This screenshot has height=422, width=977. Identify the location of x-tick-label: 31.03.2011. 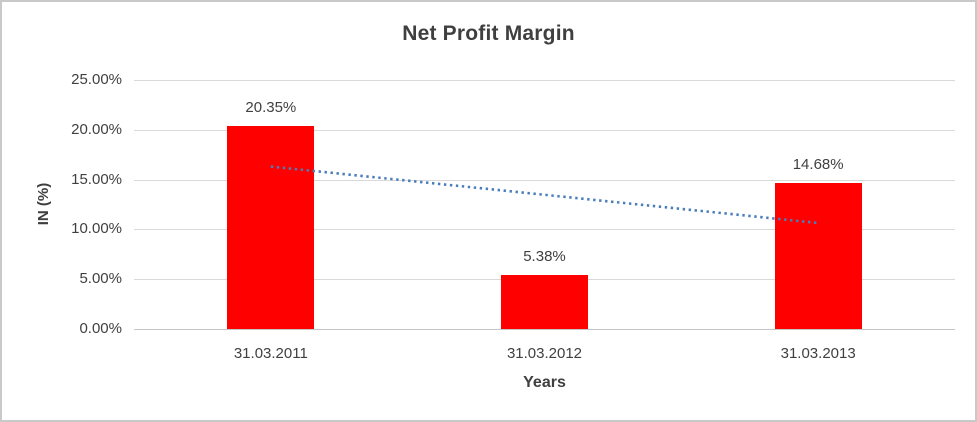
(270, 353).